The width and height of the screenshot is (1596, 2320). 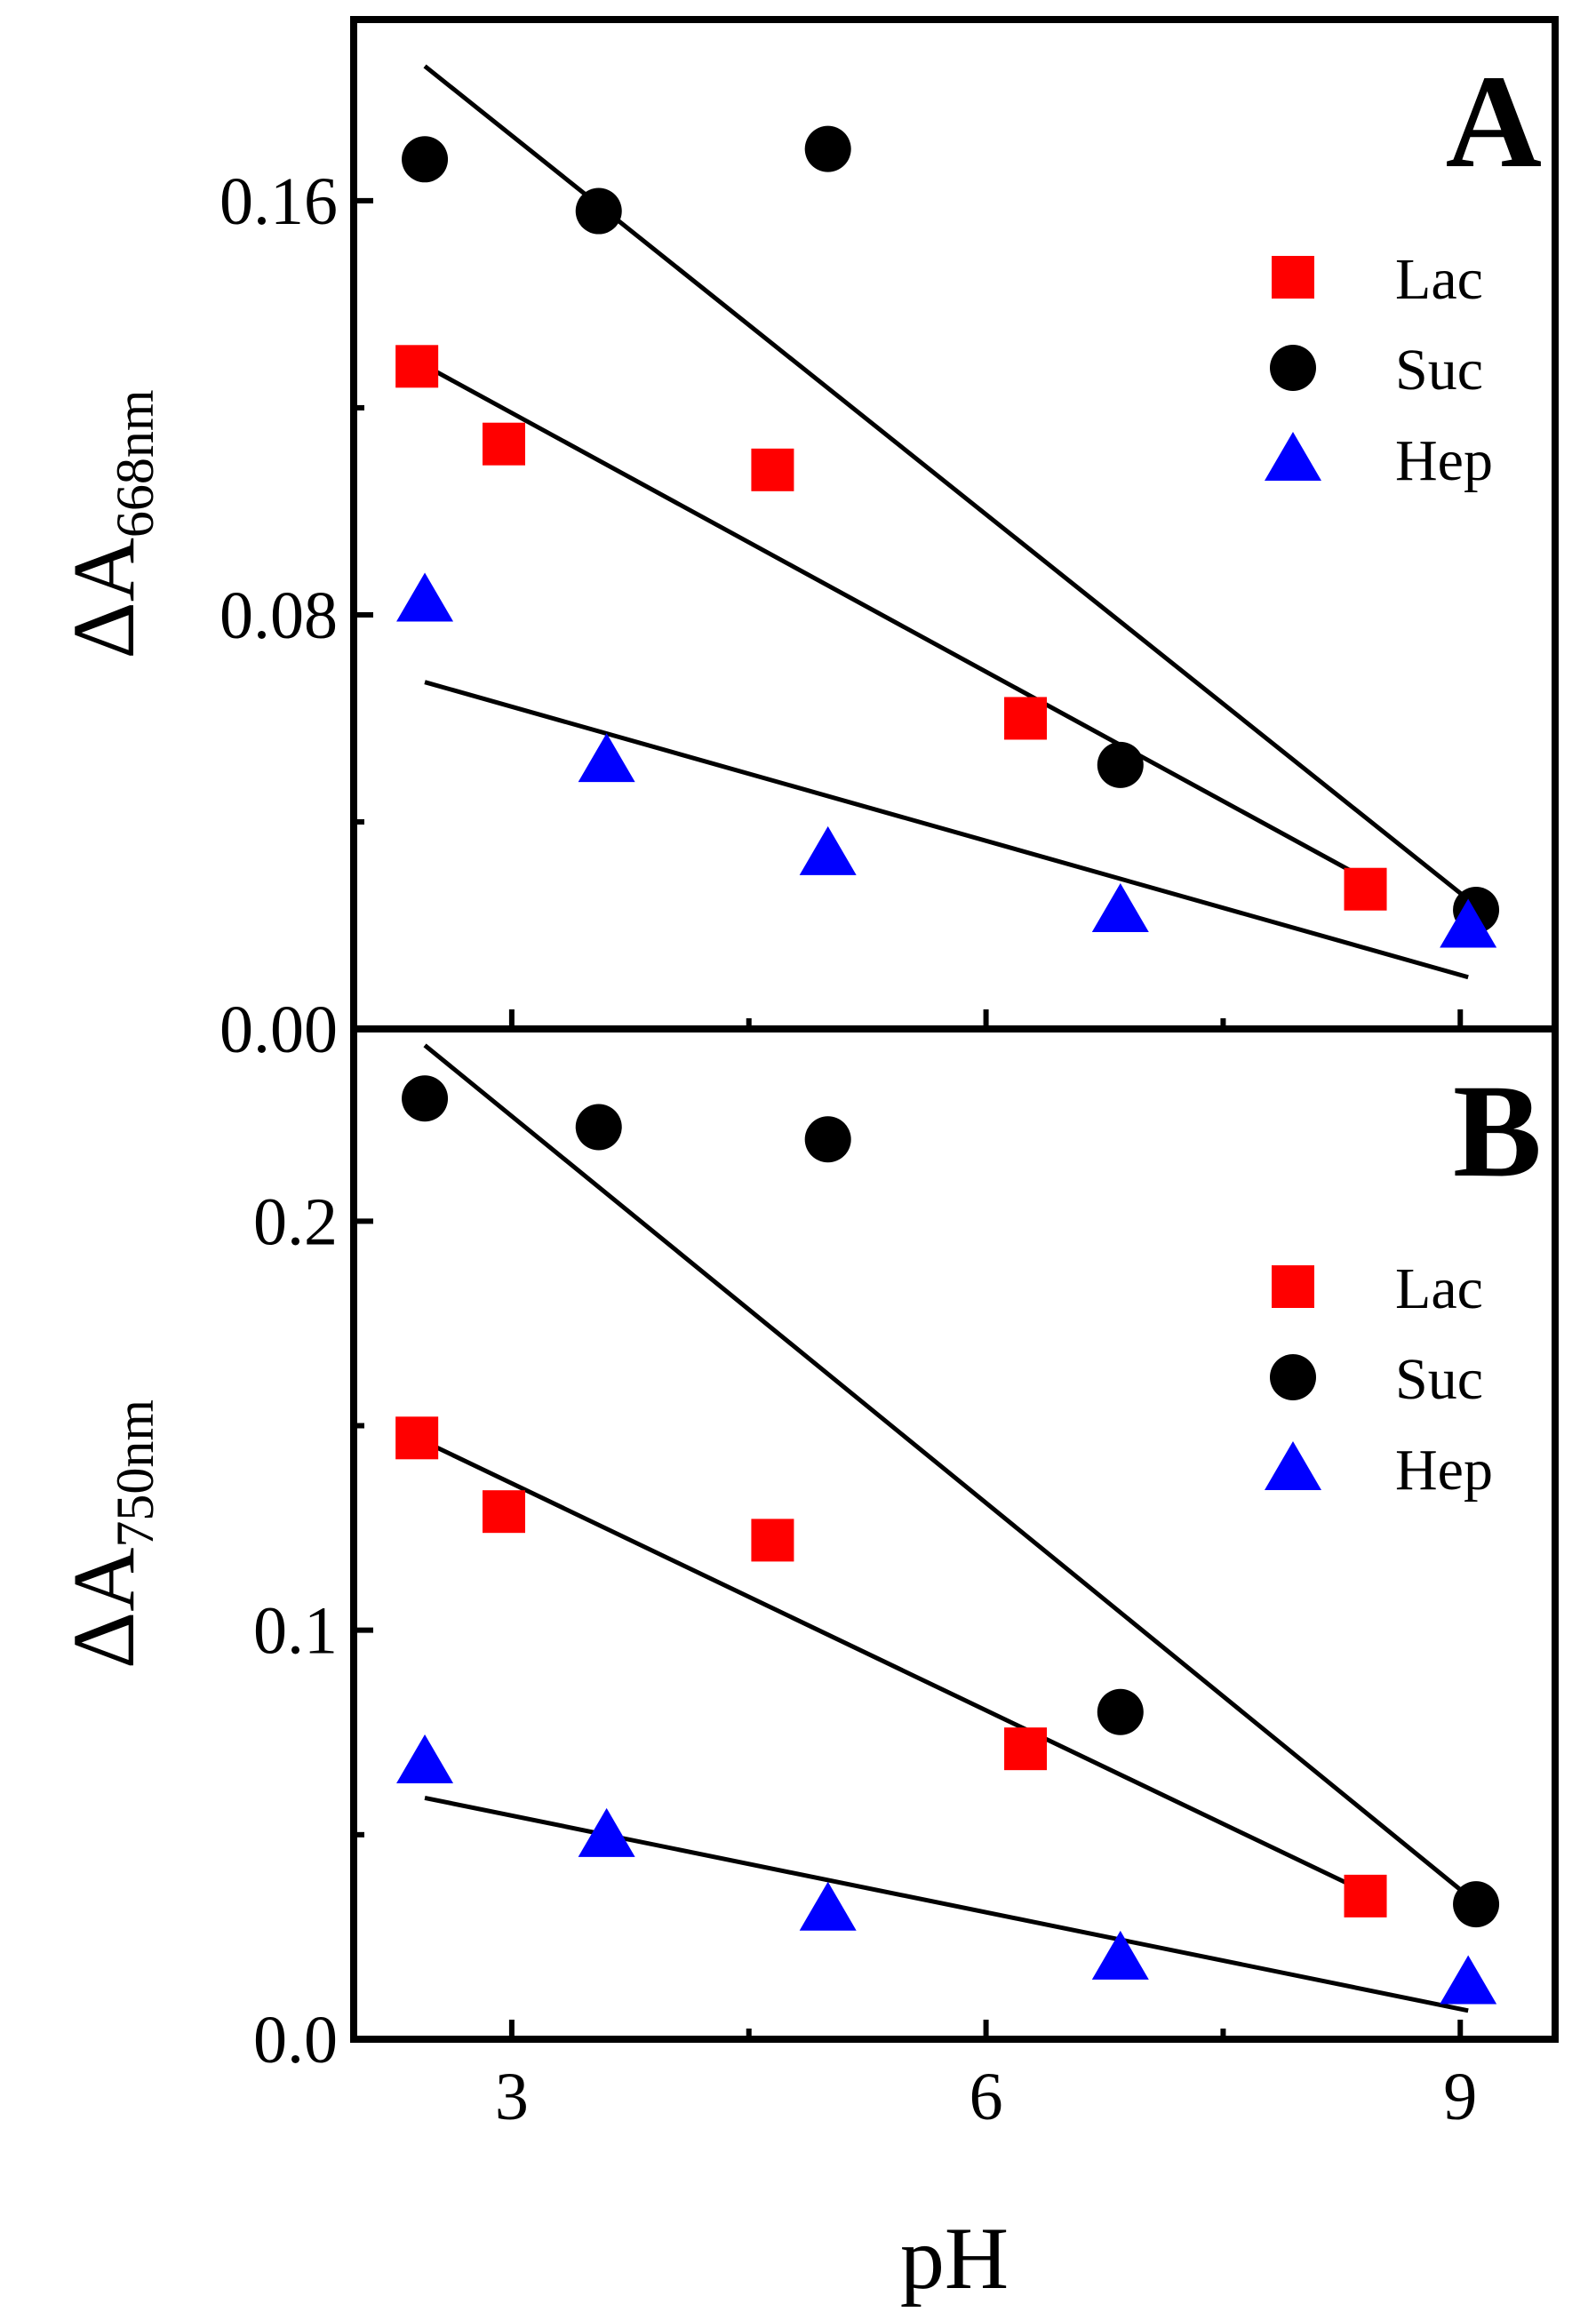 What do you see at coordinates (295, 1631) in the screenshot?
I see `y-tick-label: 0.1` at bounding box center [295, 1631].